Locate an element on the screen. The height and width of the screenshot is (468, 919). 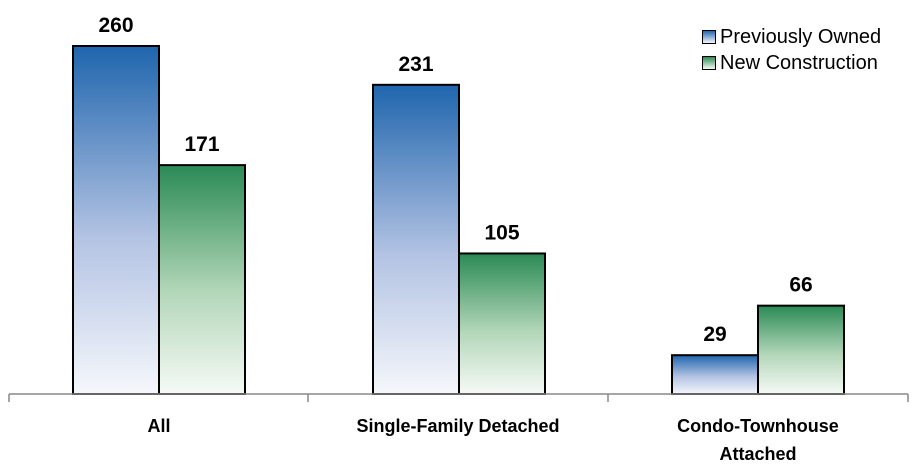
legend-item-previously-owned: Previously Owned is located at coordinates (791, 37).